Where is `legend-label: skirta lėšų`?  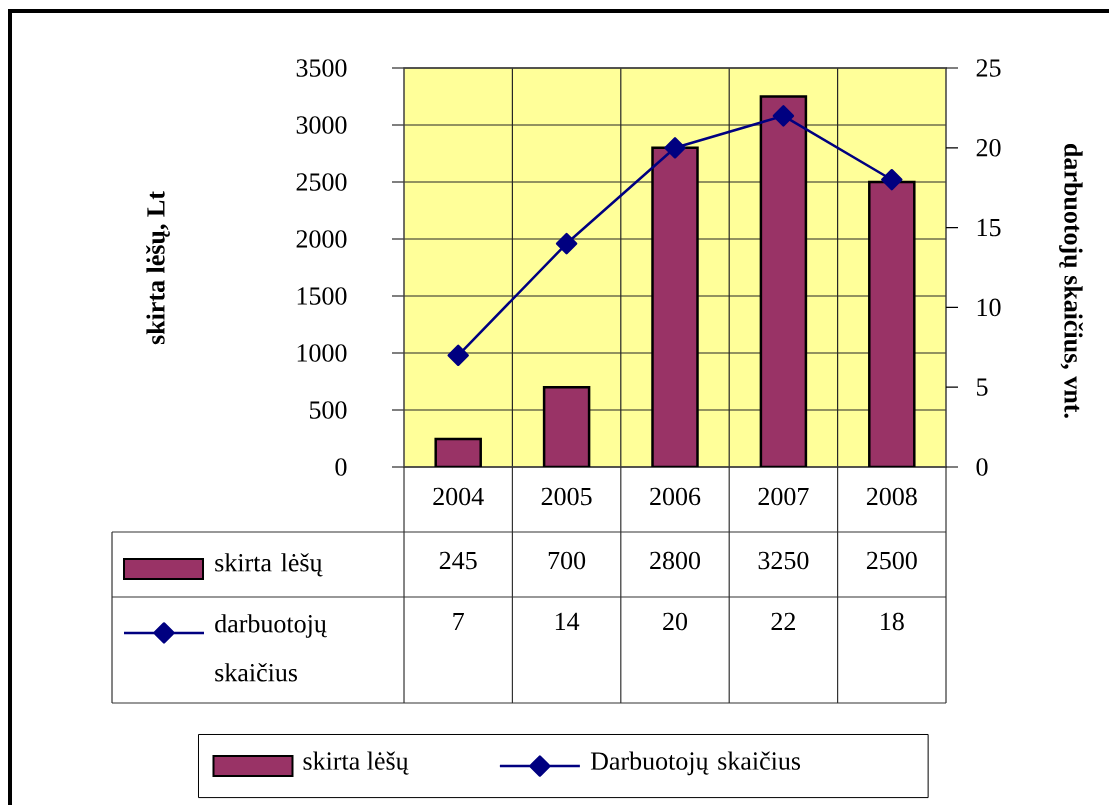 legend-label: skirta lėšų is located at coordinates (356, 763).